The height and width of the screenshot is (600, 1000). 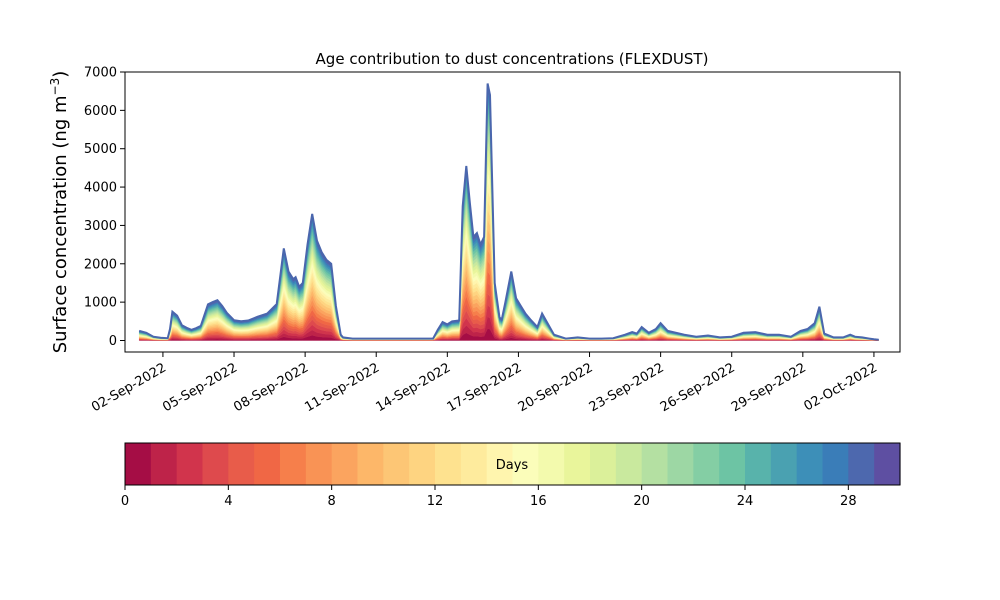 I want to click on x-tick-label: 02-Oct-2022, so click(x=841, y=387).